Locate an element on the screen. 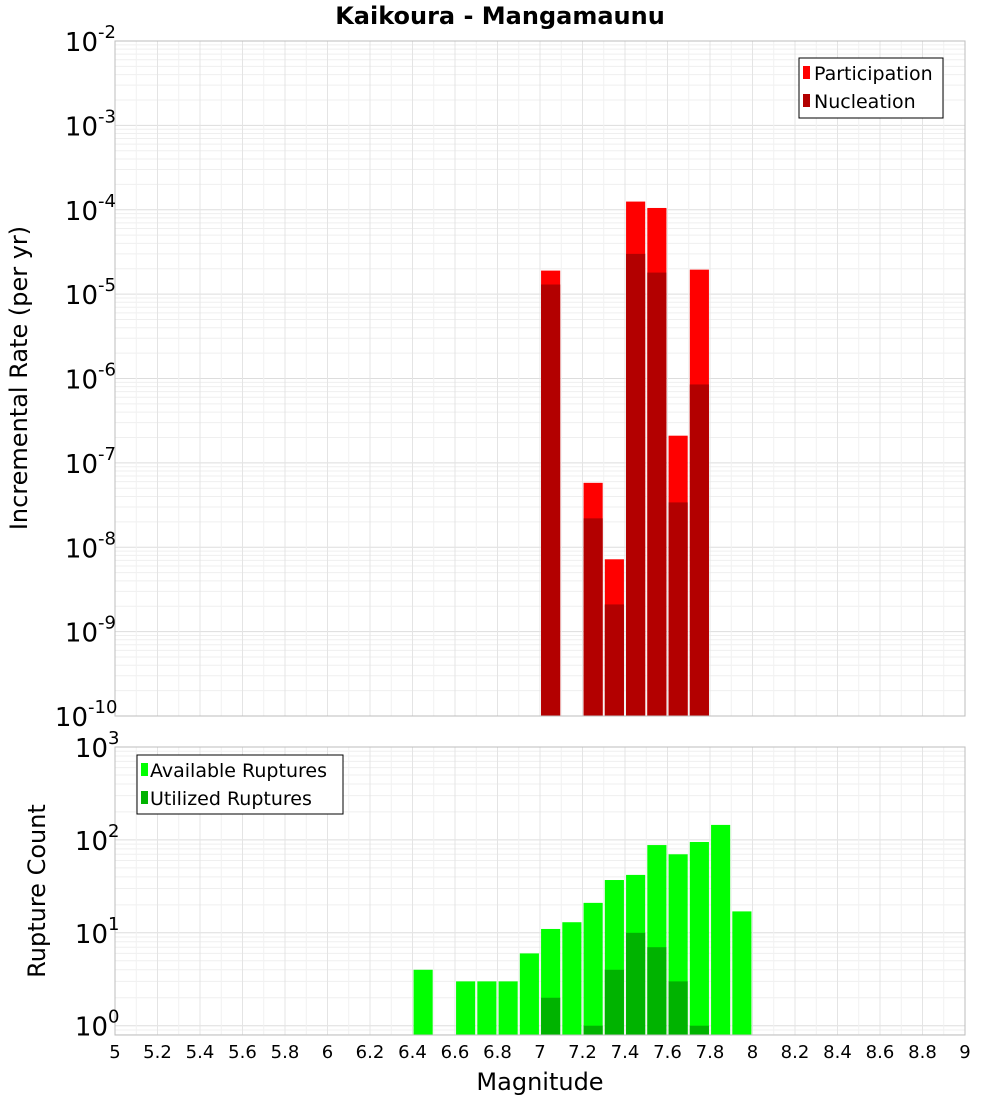  nucleation-legend-label: Nucleation is located at coordinates (865, 102).